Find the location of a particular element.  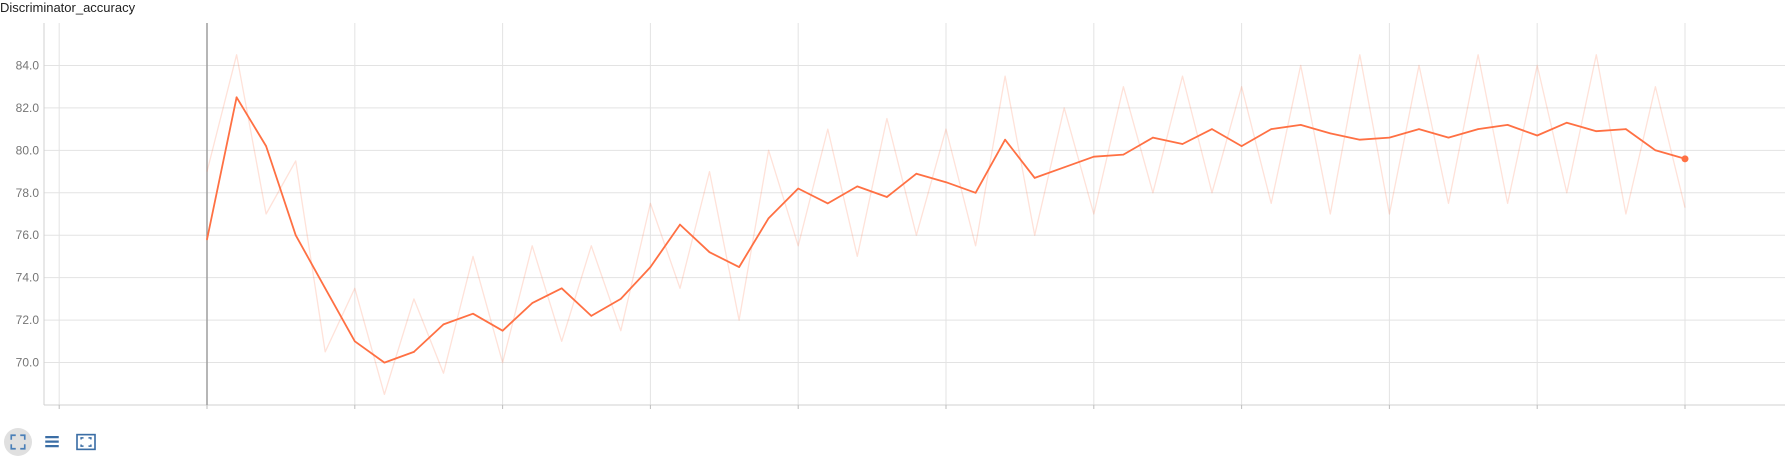

chart-title: Discriminator_accuracy is located at coordinates (68, 7).